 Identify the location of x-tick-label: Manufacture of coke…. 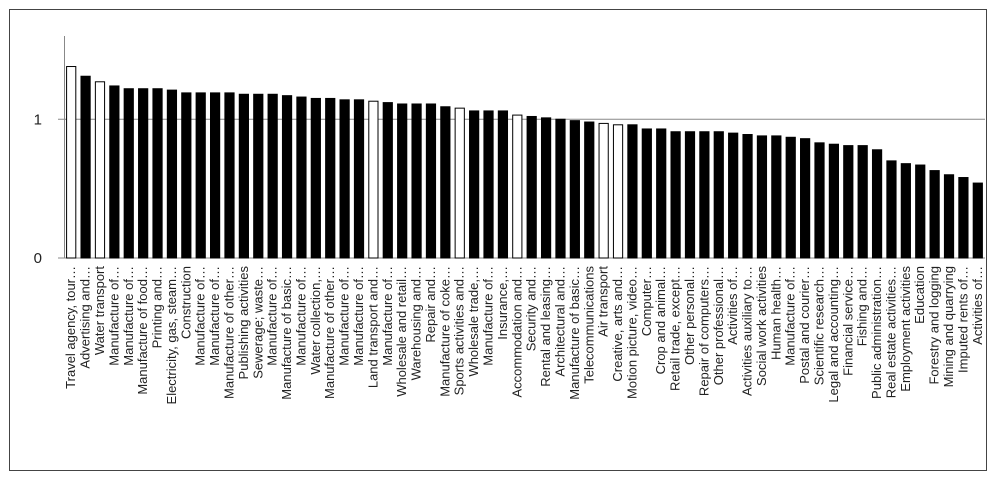
(444, 331).